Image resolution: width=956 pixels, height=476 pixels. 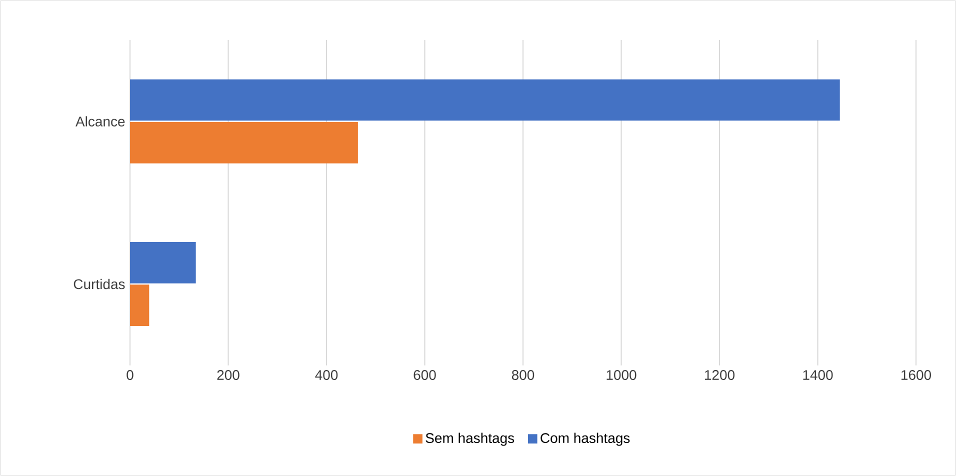 I want to click on x-tick-label: 1600, so click(x=917, y=375).